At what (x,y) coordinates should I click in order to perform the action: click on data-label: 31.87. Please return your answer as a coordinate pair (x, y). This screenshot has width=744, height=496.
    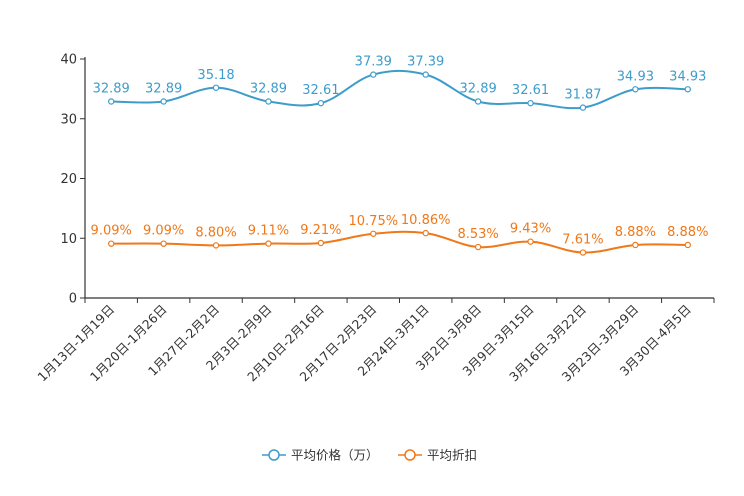
    Looking at the image, I should click on (582, 95).